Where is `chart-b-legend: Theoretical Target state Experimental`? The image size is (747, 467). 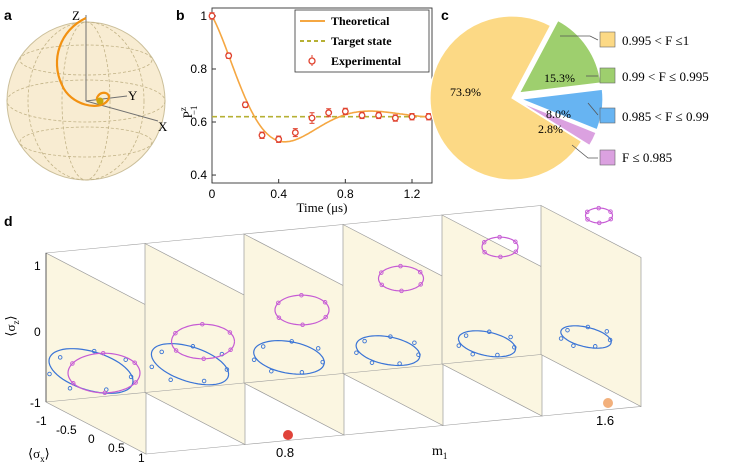
chart-b-legend: Theoretical Target state Experimental is located at coordinates (362, 41).